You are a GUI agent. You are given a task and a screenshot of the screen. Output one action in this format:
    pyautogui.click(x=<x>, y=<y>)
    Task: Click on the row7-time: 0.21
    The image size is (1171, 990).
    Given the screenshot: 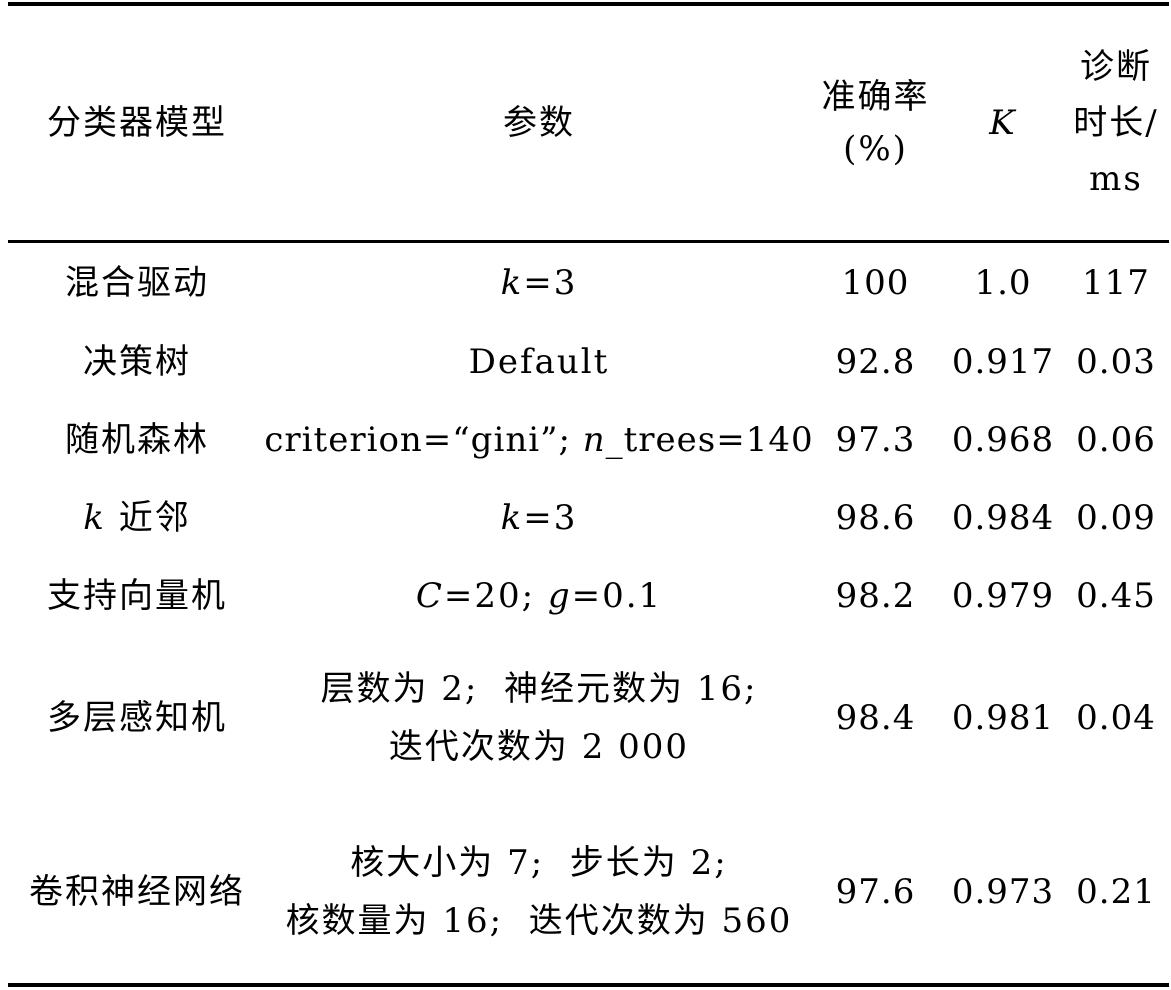 What is the action you would take?
    pyautogui.click(x=1116, y=892)
    